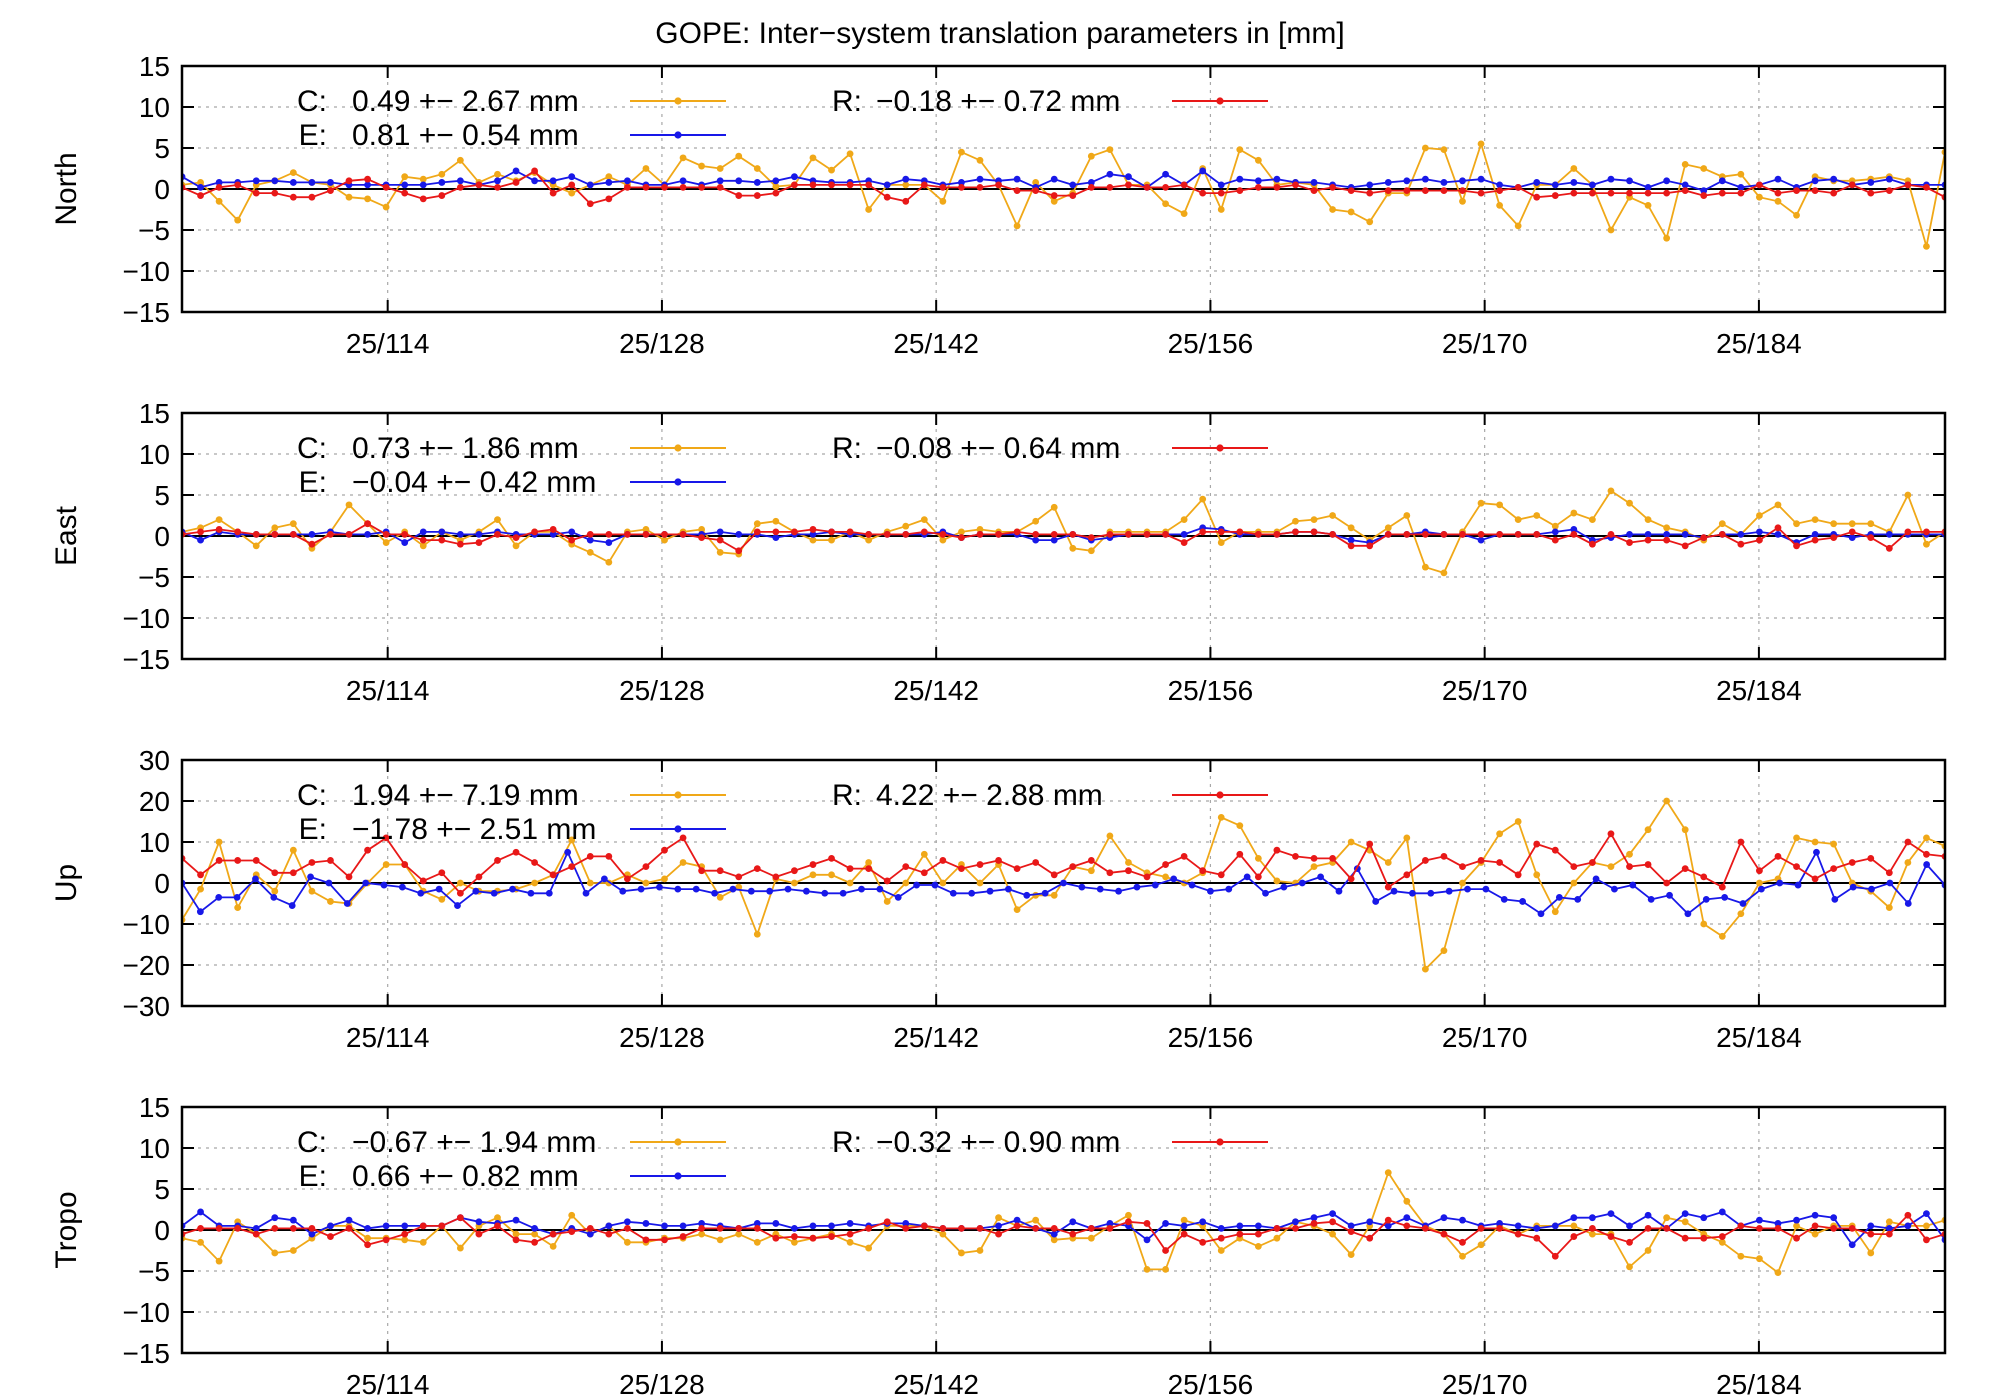 Image resolution: width=2000 pixels, height=1400 pixels. Describe the element at coordinates (1759, 690) in the screenshot. I see `x-tick-label: 25/184` at that location.